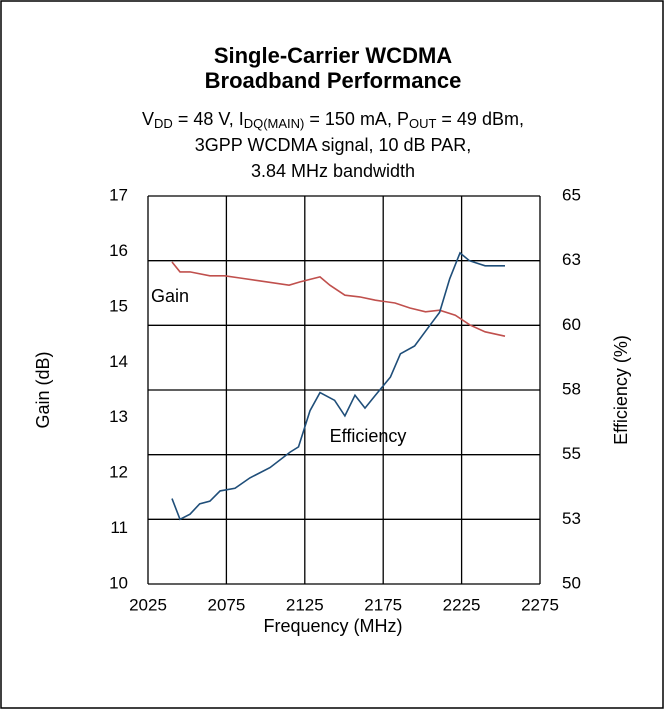  What do you see at coordinates (118, 416) in the screenshot?
I see `y-tick-label: 13` at bounding box center [118, 416].